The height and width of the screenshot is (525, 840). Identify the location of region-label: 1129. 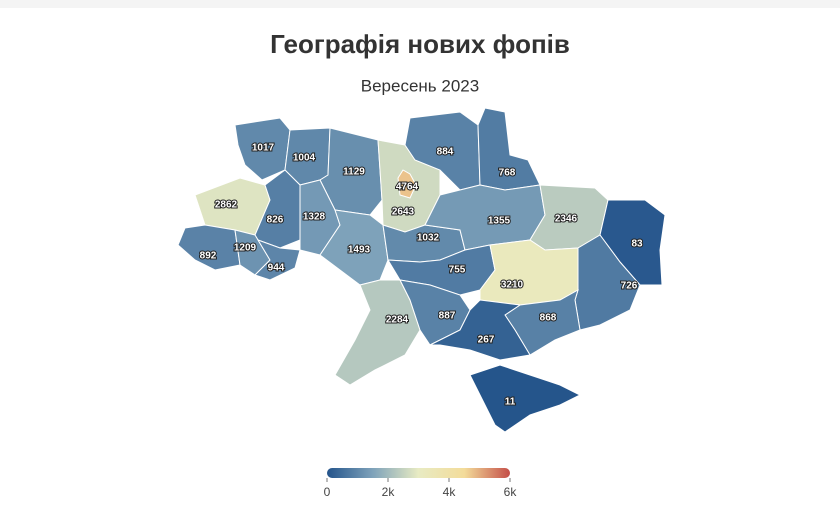
(354, 172).